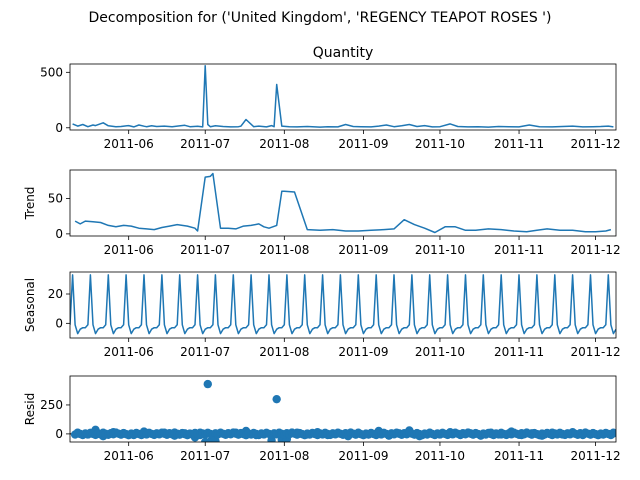 The height and width of the screenshot is (480, 640). Describe the element at coordinates (30, 409) in the screenshot. I see `y-axis-label: Resid` at that location.